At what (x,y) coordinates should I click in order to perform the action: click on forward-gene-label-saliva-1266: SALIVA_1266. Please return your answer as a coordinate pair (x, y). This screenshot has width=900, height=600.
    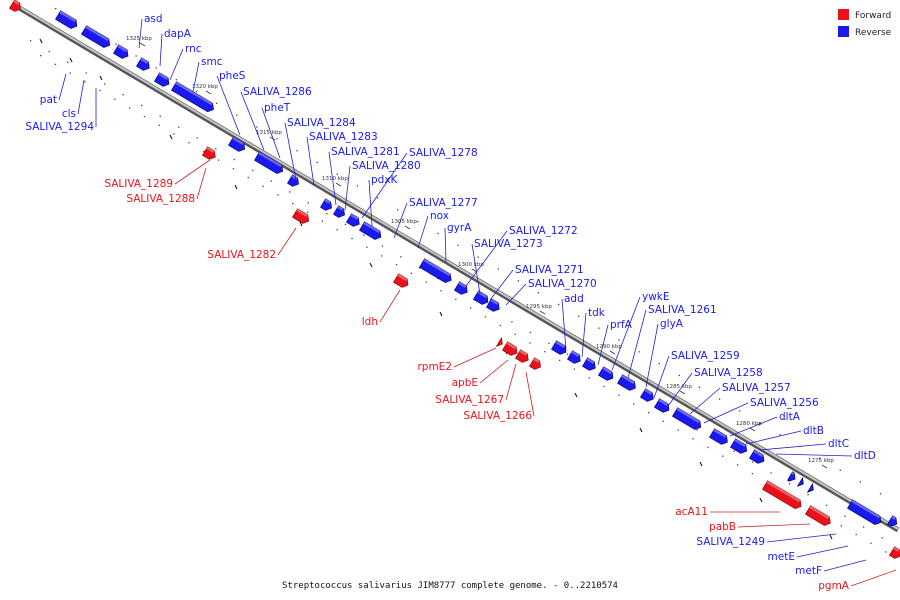
    Looking at the image, I should click on (497, 416).